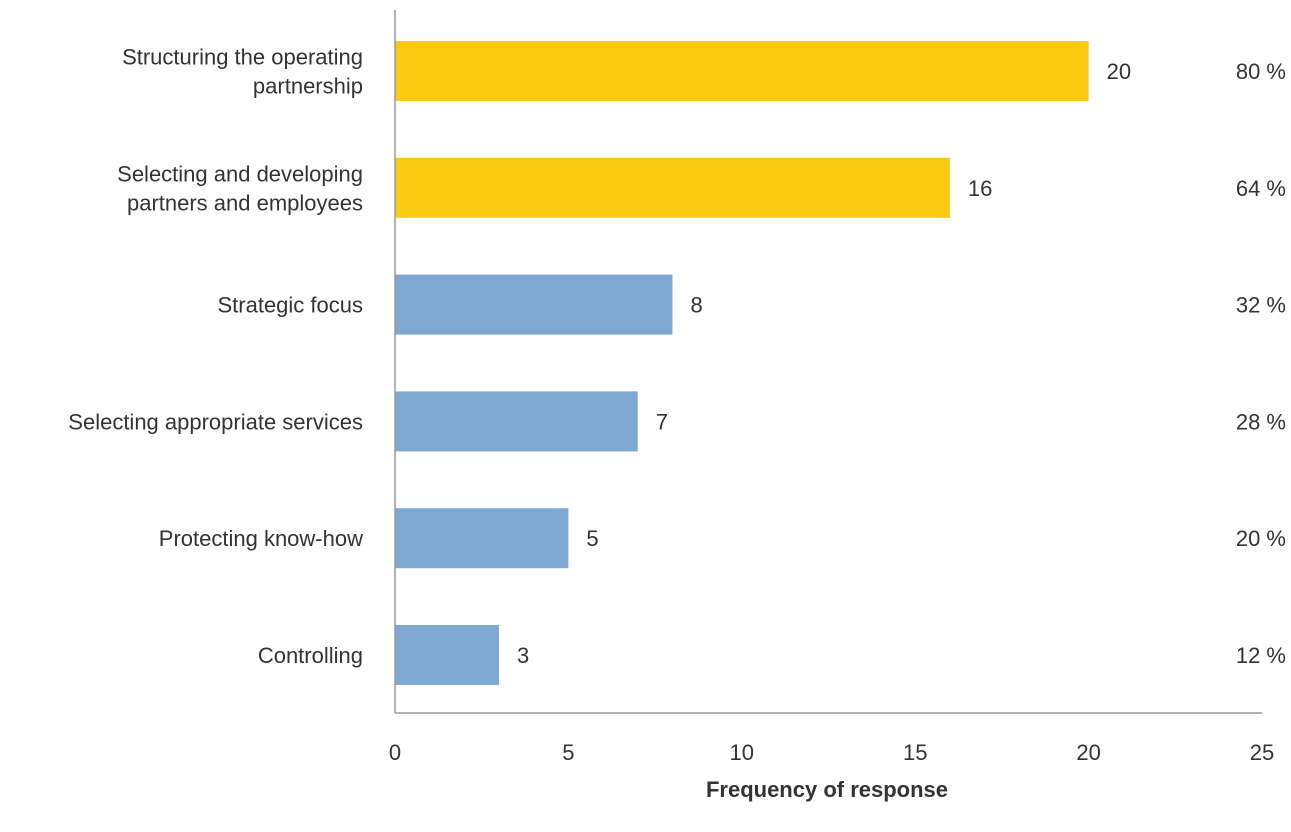  I want to click on category-label: Protecting know-how, so click(261, 538).